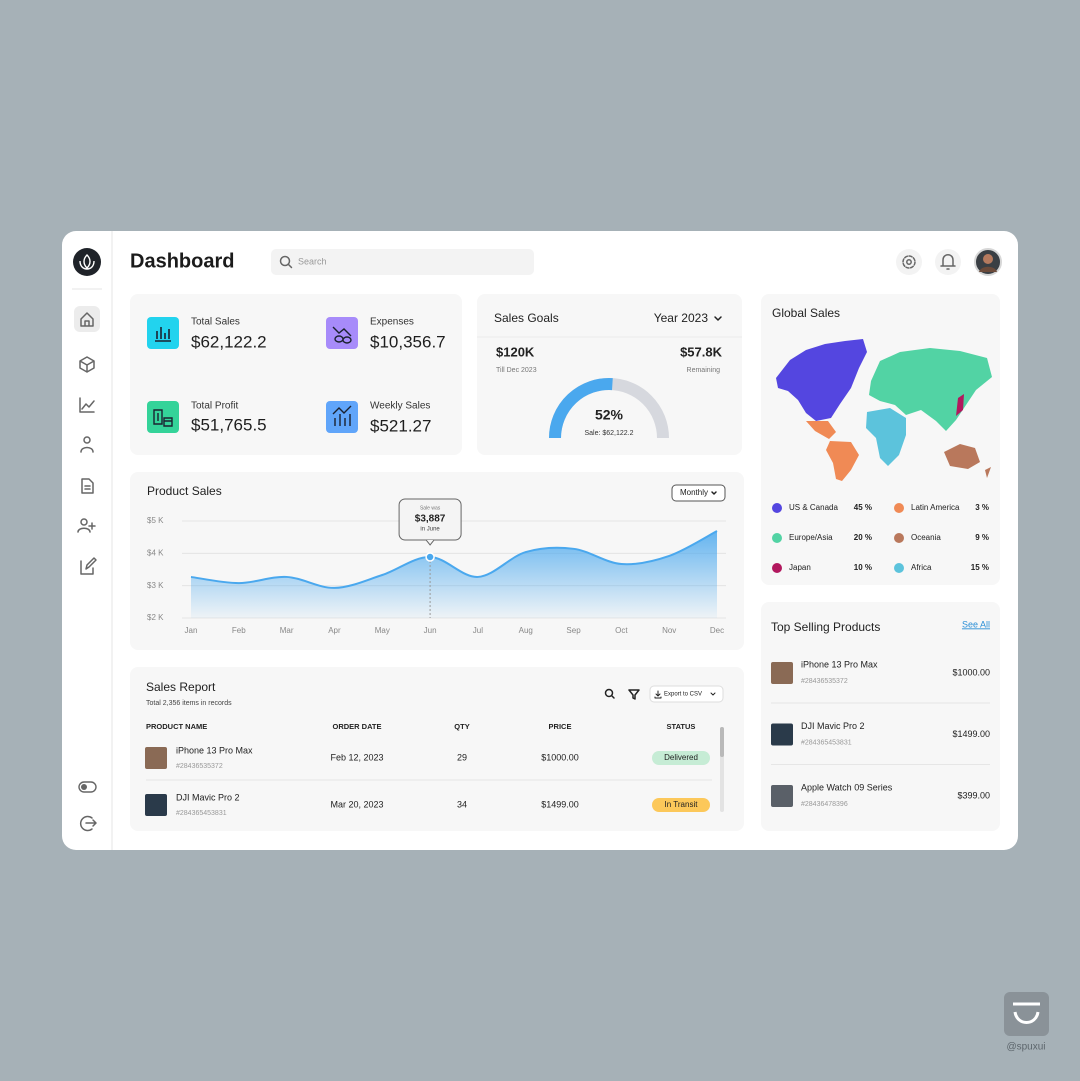 Image resolution: width=1080 pixels, height=1081 pixels. I want to click on stat-value: $51,765.5, so click(229, 424).